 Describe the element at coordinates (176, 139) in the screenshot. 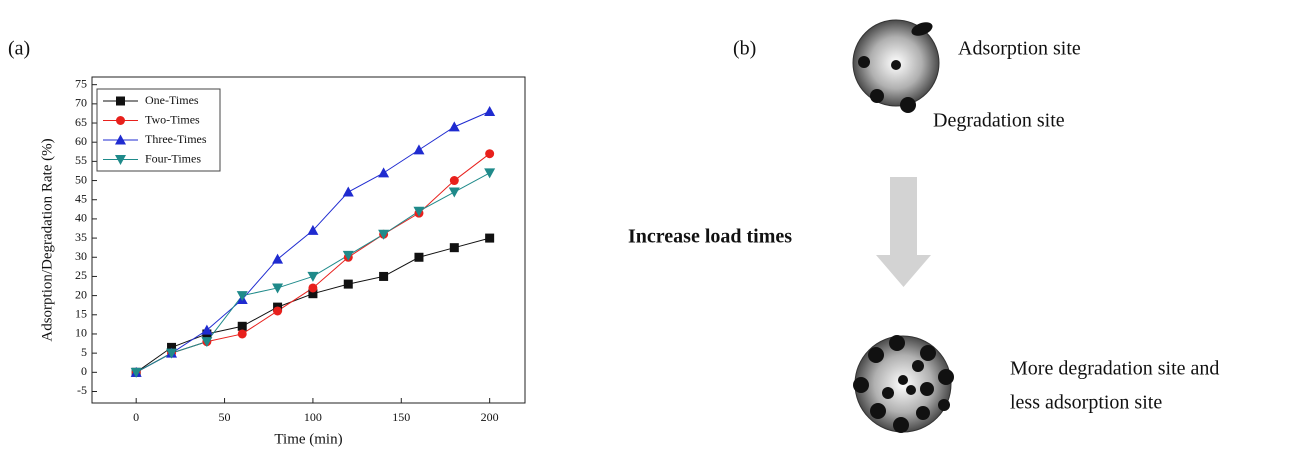

I see `legend-label: Three-Times` at that location.